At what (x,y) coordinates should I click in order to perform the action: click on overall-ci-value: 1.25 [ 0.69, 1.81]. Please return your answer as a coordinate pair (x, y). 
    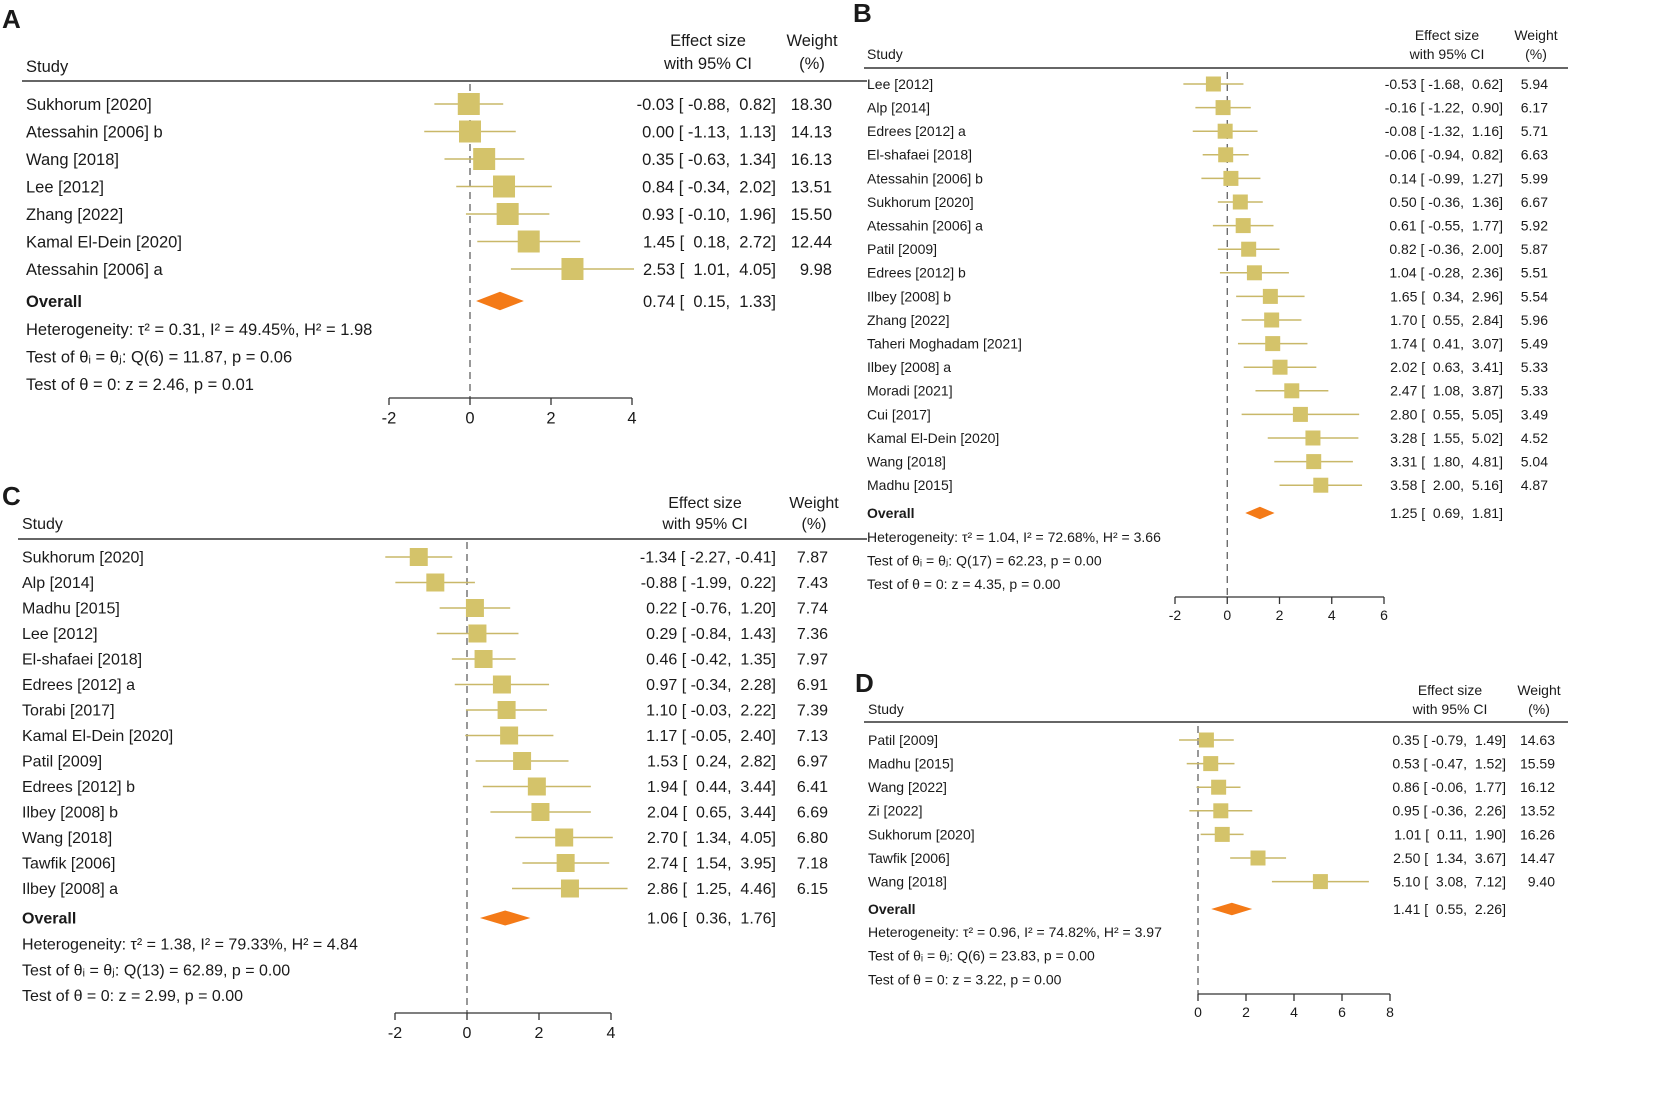
    Looking at the image, I should click on (1446, 513).